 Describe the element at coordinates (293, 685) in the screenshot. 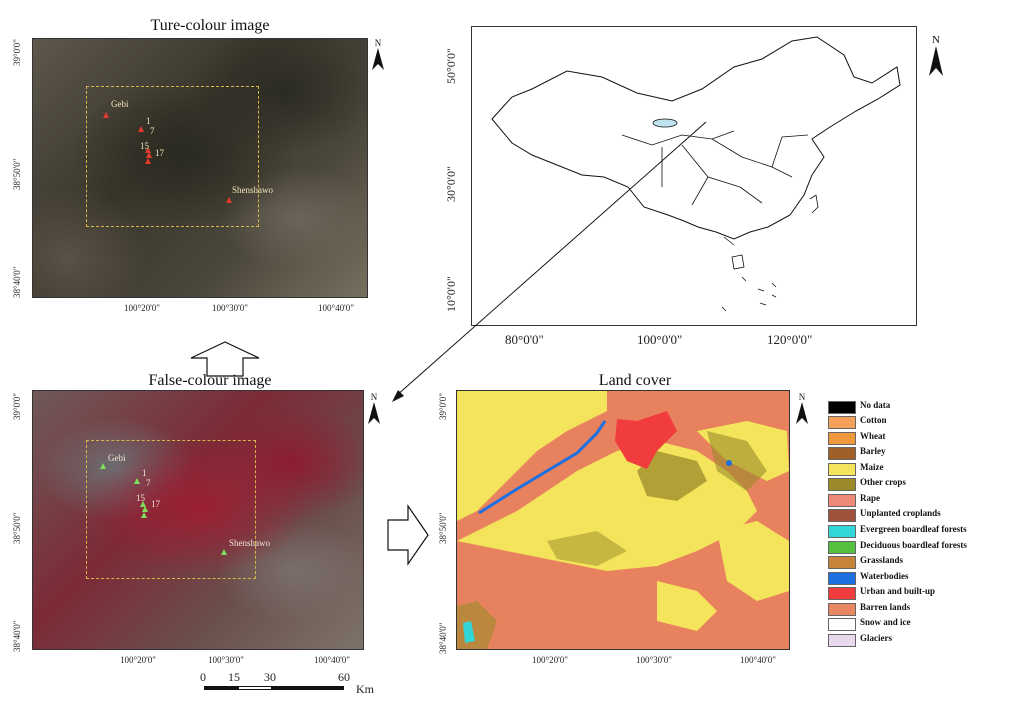

I see `scale-bar: 0 15 30 60 Km` at that location.